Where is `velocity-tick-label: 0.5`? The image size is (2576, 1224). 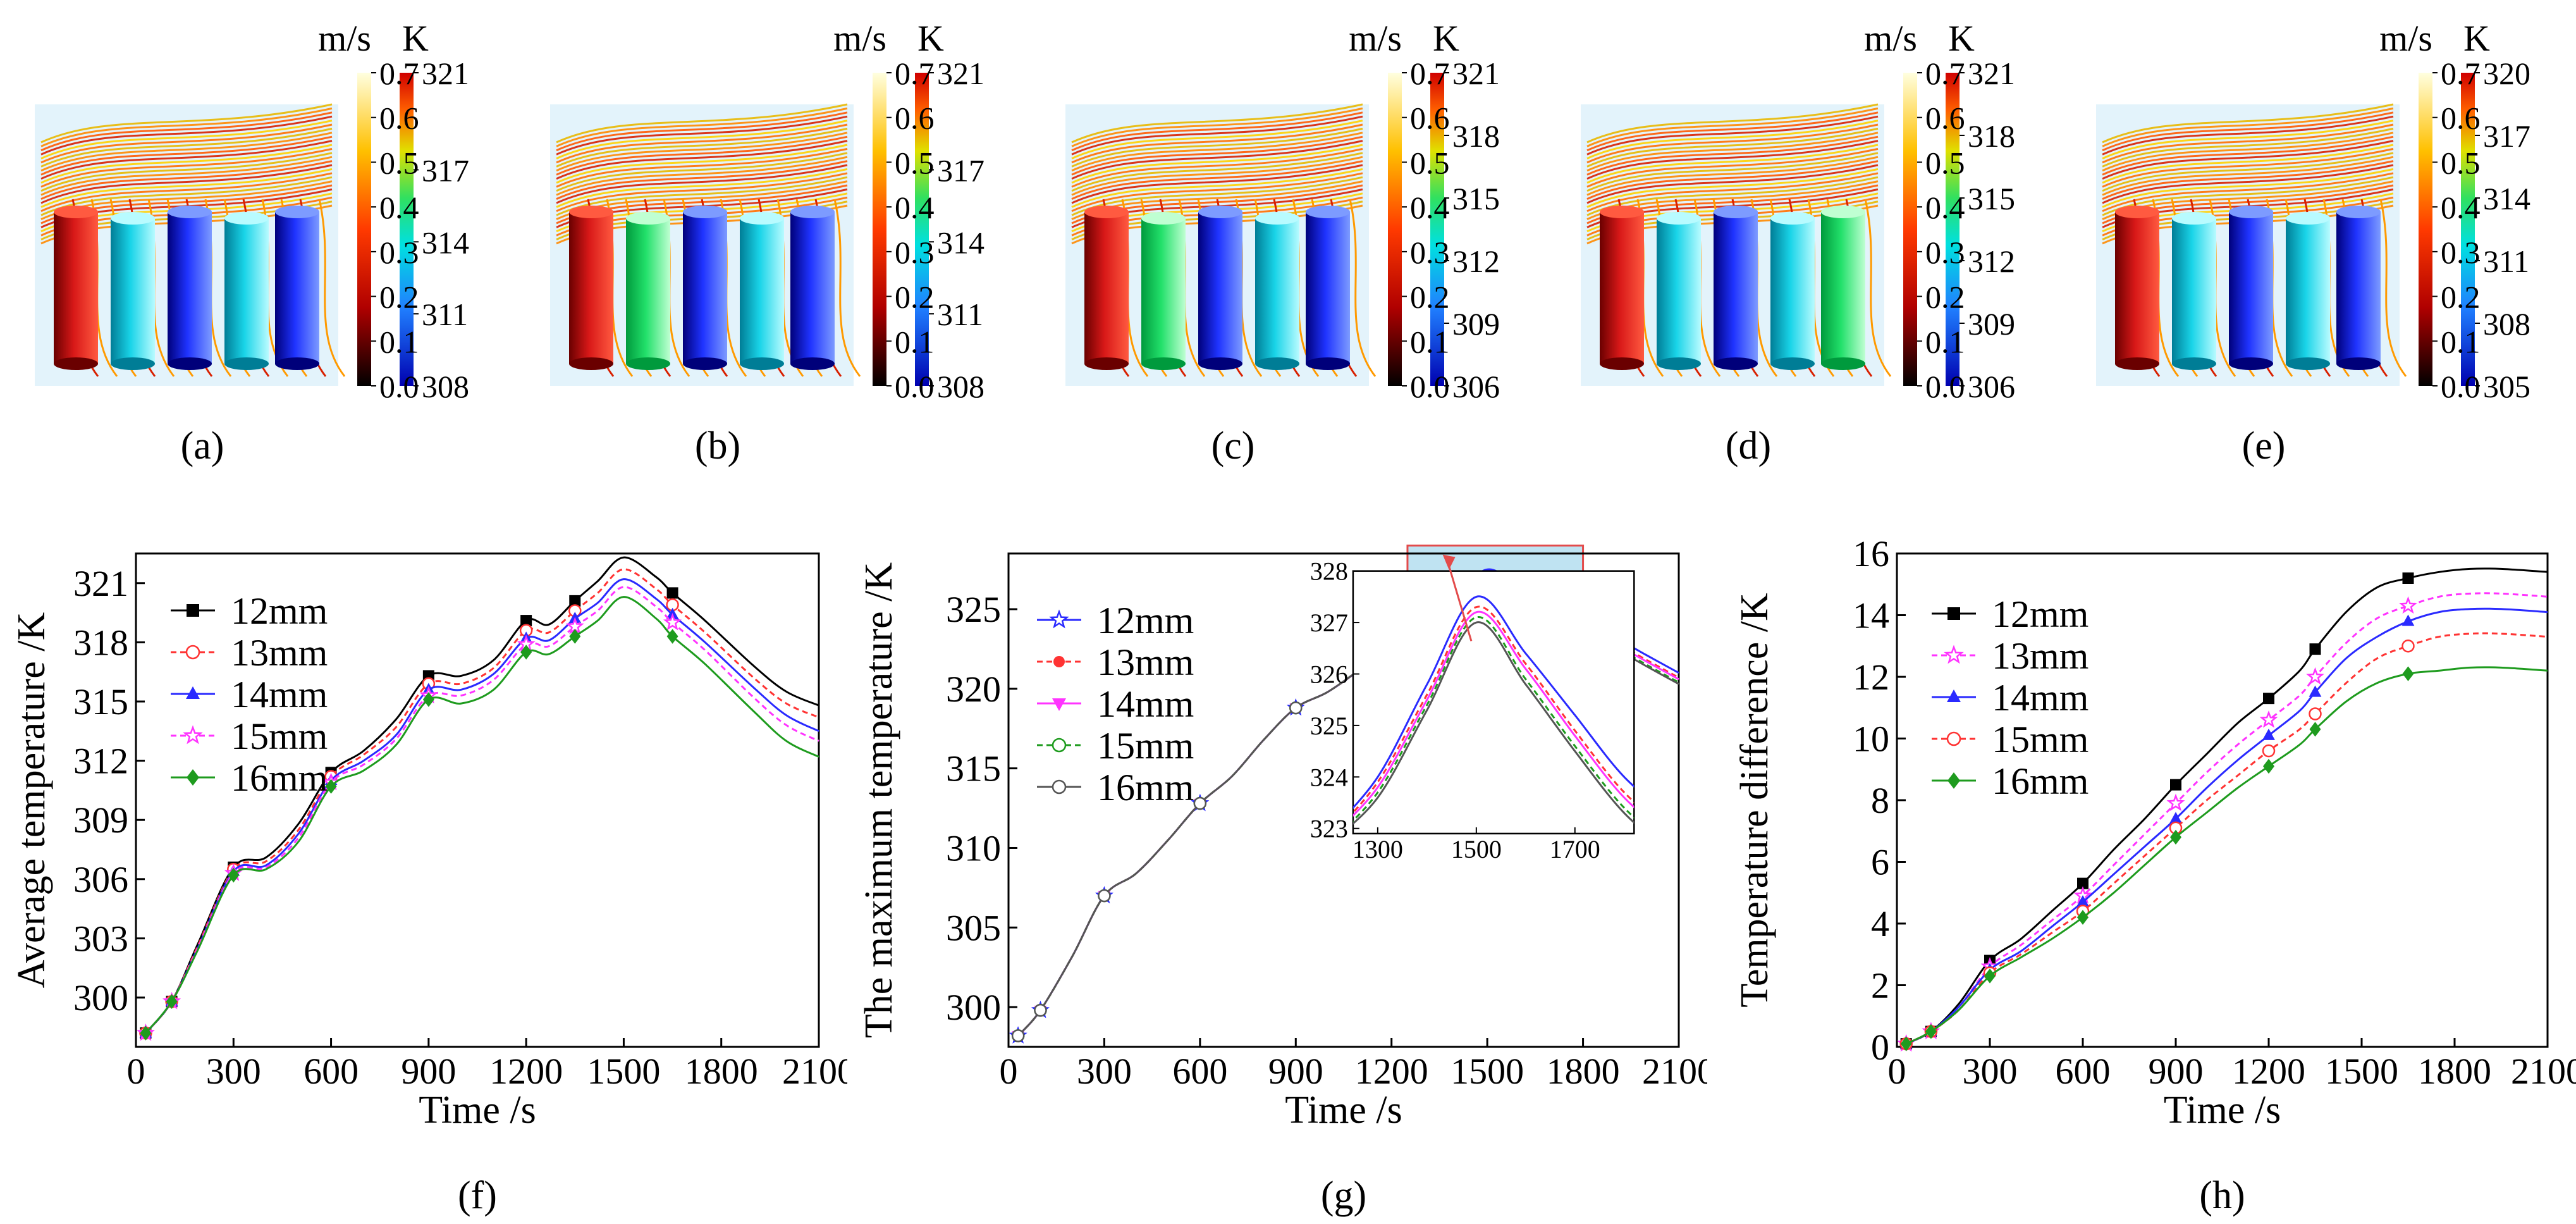 velocity-tick-label: 0.5 is located at coordinates (915, 162).